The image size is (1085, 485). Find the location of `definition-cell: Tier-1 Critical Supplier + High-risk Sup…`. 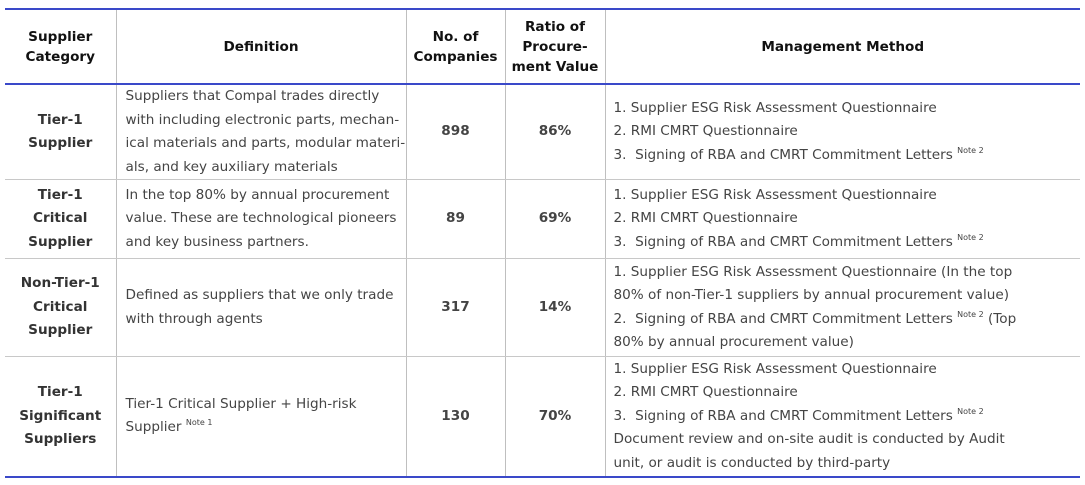

definition-cell: Tier-1 Critical Supplier + High-risk Sup… is located at coordinates (260, 417).